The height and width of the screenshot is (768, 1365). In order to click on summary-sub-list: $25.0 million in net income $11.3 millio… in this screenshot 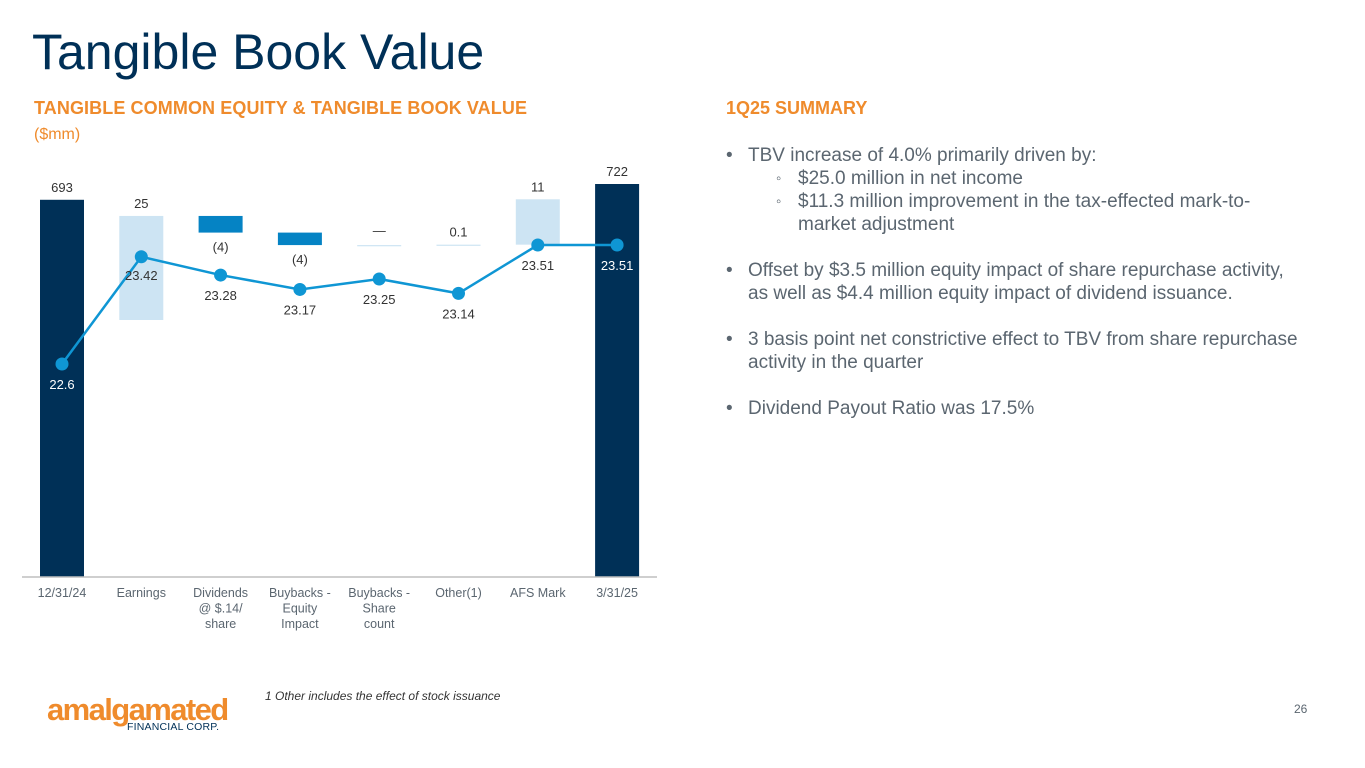, I will do `click(1026, 201)`.